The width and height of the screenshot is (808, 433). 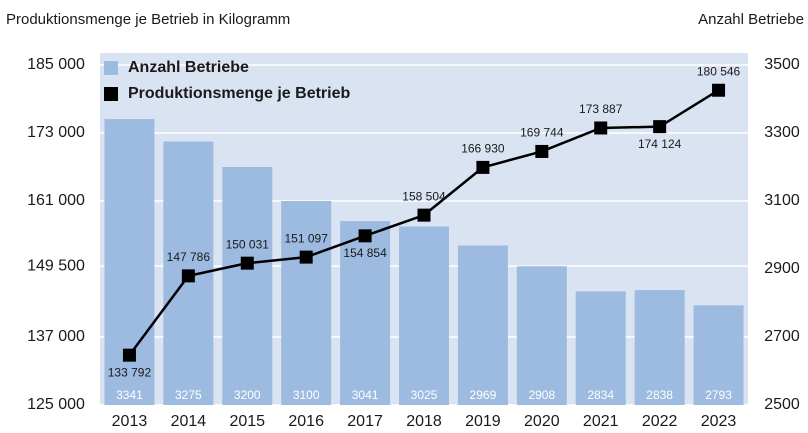 What do you see at coordinates (188, 67) in the screenshot?
I see `legend-label: Anzahl Betriebe` at bounding box center [188, 67].